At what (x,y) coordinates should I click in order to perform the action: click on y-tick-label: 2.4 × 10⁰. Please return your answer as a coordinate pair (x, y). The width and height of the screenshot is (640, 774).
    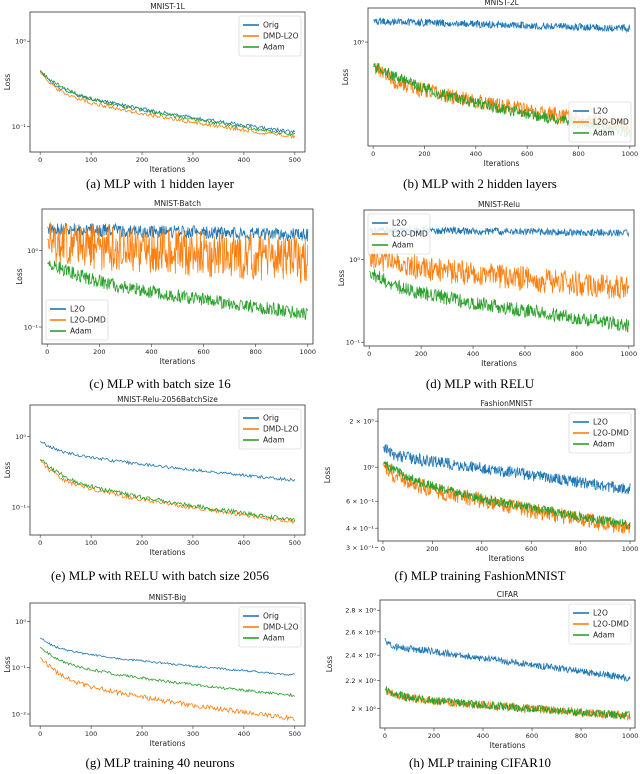
    Looking at the image, I should click on (360, 656).